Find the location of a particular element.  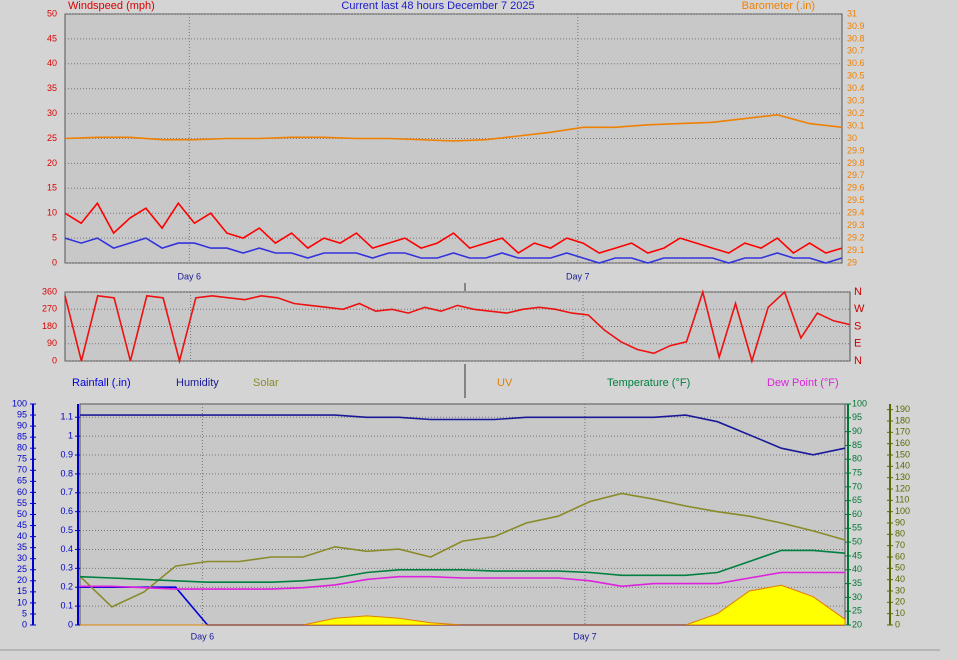

y-tick-label: 85 is located at coordinates (22, 437).